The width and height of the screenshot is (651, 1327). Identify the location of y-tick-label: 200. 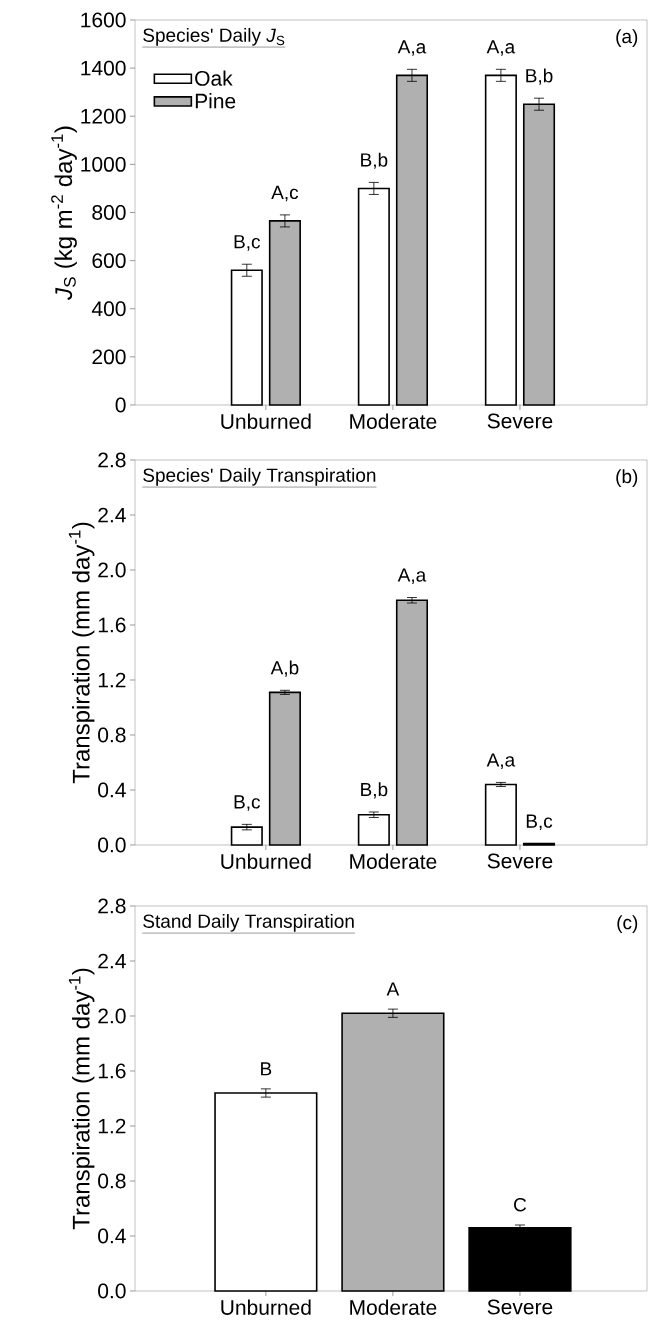
(109, 357).